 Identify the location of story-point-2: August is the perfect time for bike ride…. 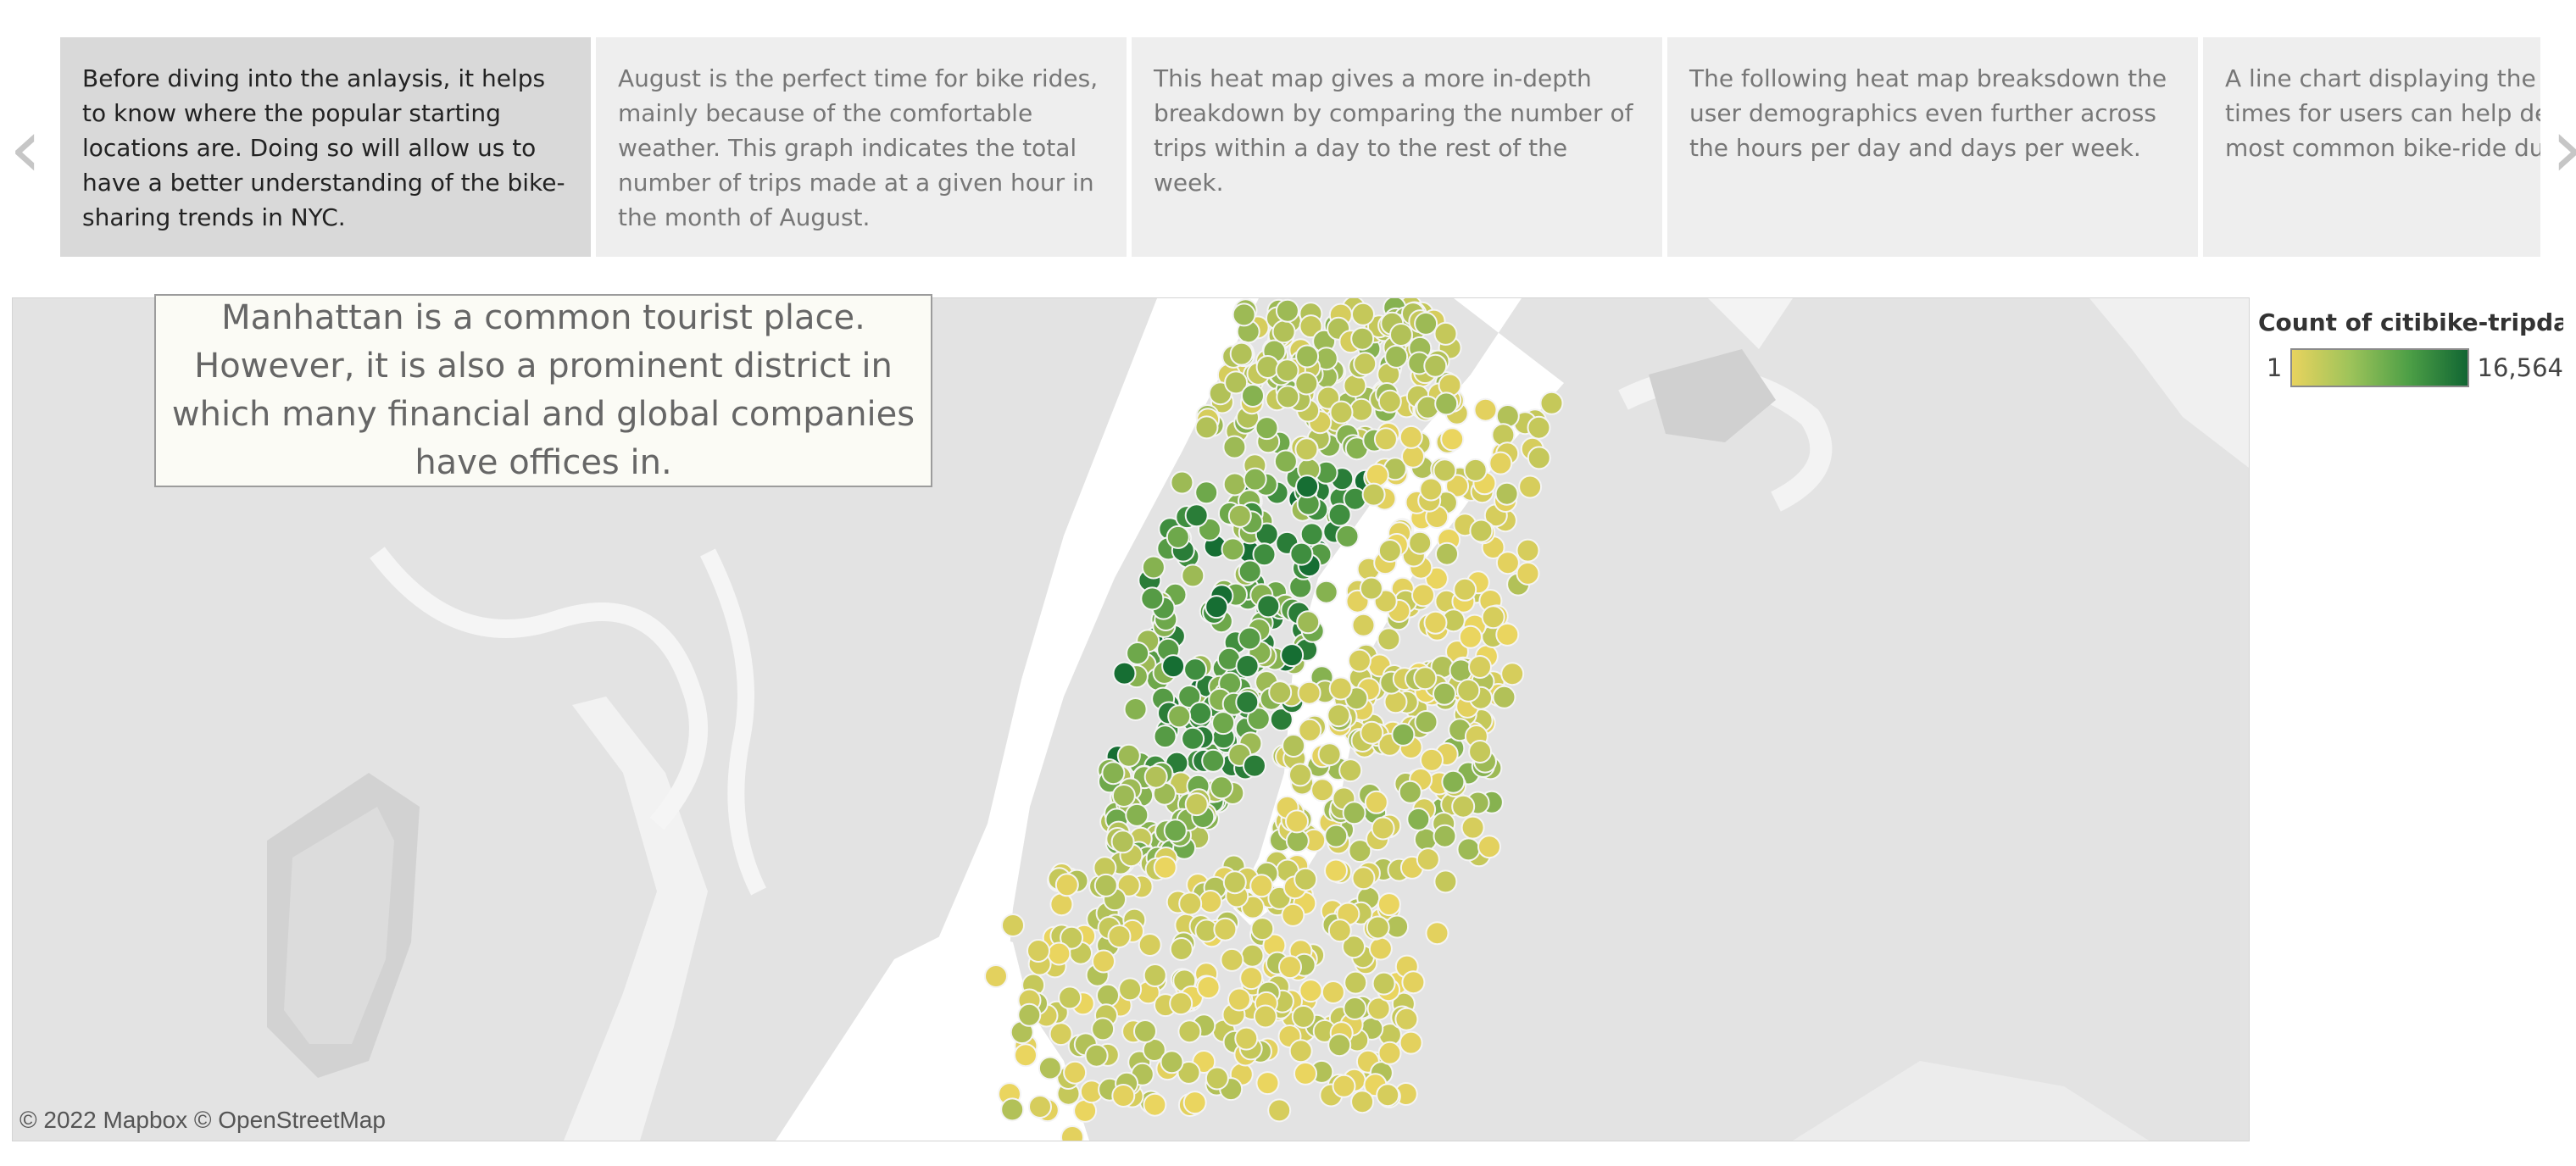
(861, 147).